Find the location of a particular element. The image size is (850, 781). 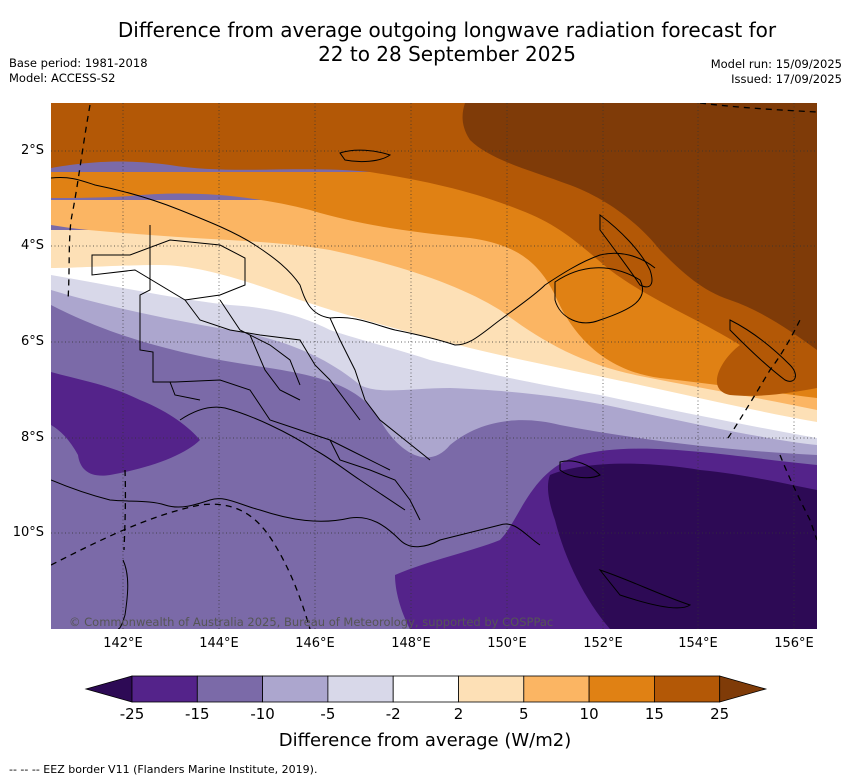

new-ireland-coast is located at coordinates (626, 250).